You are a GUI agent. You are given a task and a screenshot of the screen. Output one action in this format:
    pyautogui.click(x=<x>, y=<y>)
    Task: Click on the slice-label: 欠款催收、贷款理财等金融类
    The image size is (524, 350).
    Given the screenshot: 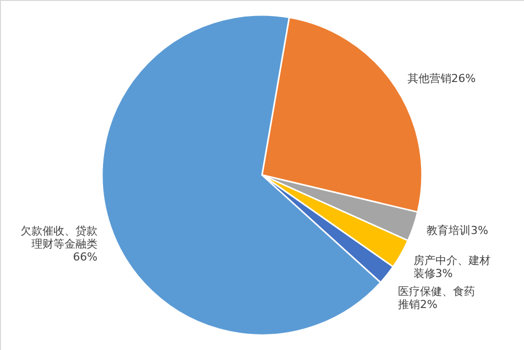 What is the action you would take?
    pyautogui.click(x=59, y=237)
    